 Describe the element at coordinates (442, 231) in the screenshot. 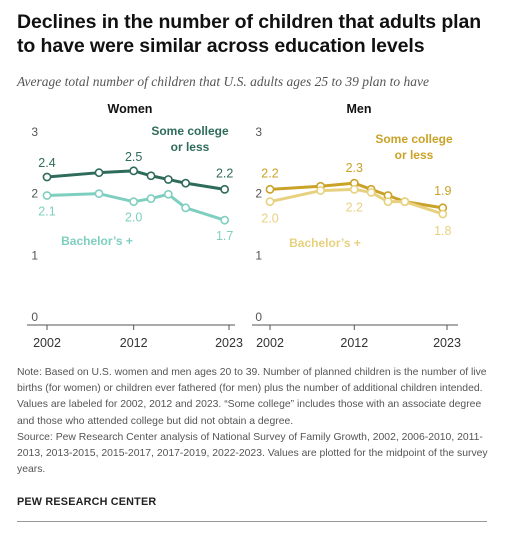

I see `data-label: 1.8` at that location.